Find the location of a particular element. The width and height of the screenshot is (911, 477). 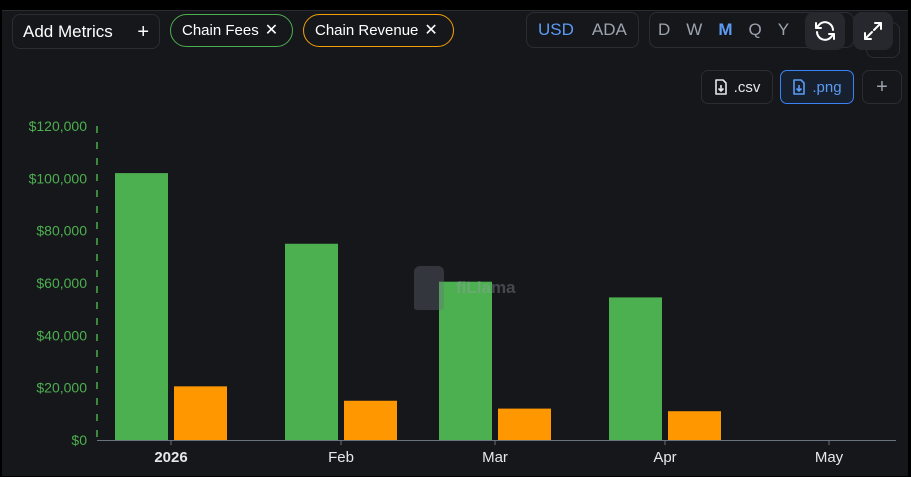

watermark-text: fiLlama is located at coordinates (486, 287).